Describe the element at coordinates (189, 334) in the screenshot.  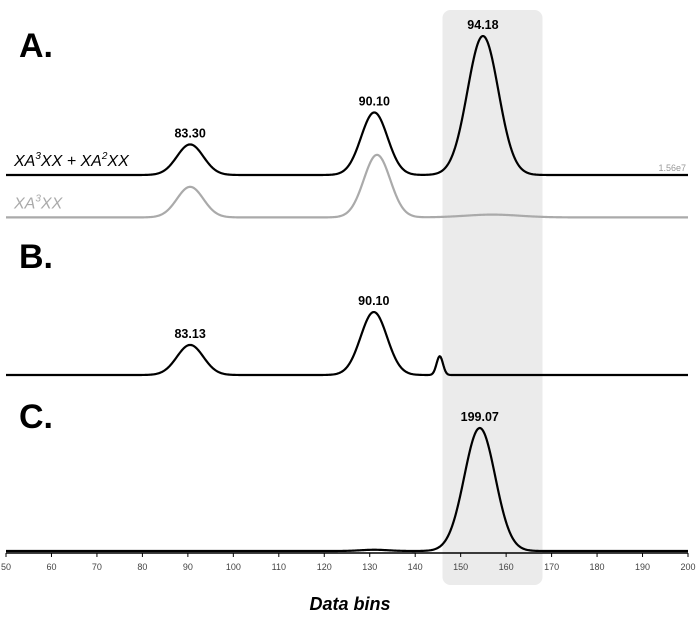
I see `peak-label: 83.13` at that location.